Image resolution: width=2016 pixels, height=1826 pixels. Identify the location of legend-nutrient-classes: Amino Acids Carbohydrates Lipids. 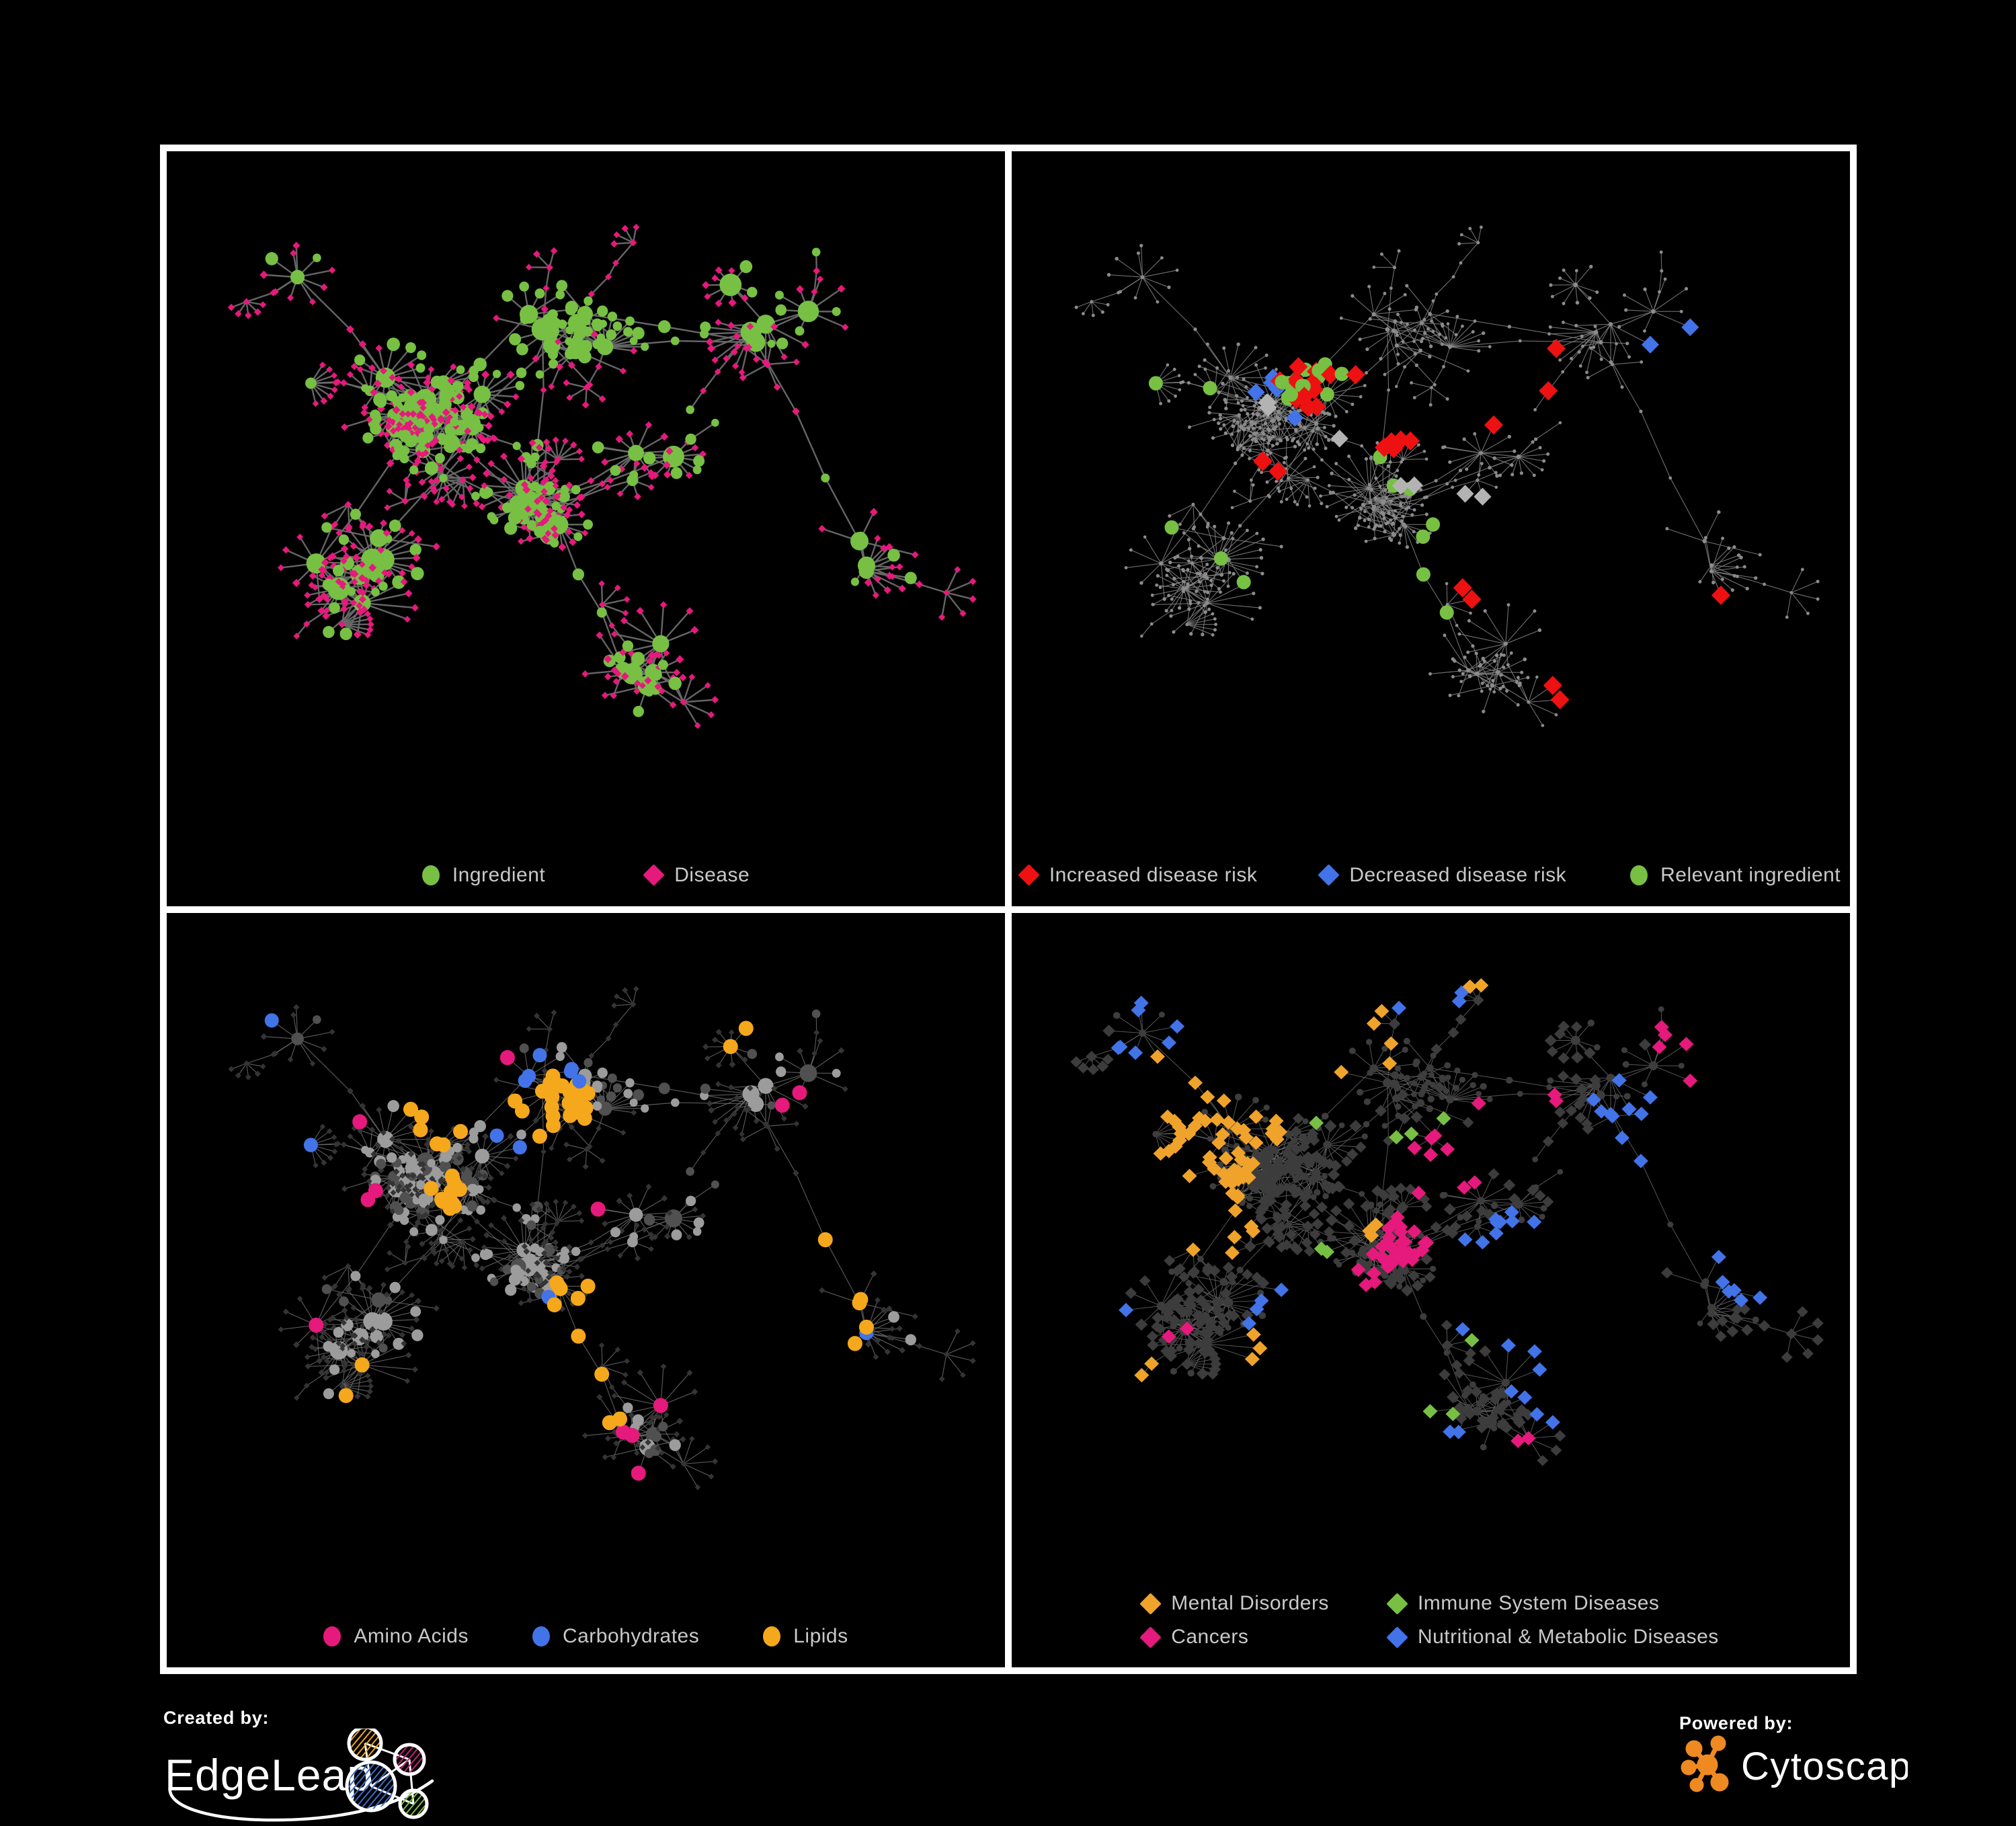
(586, 1636).